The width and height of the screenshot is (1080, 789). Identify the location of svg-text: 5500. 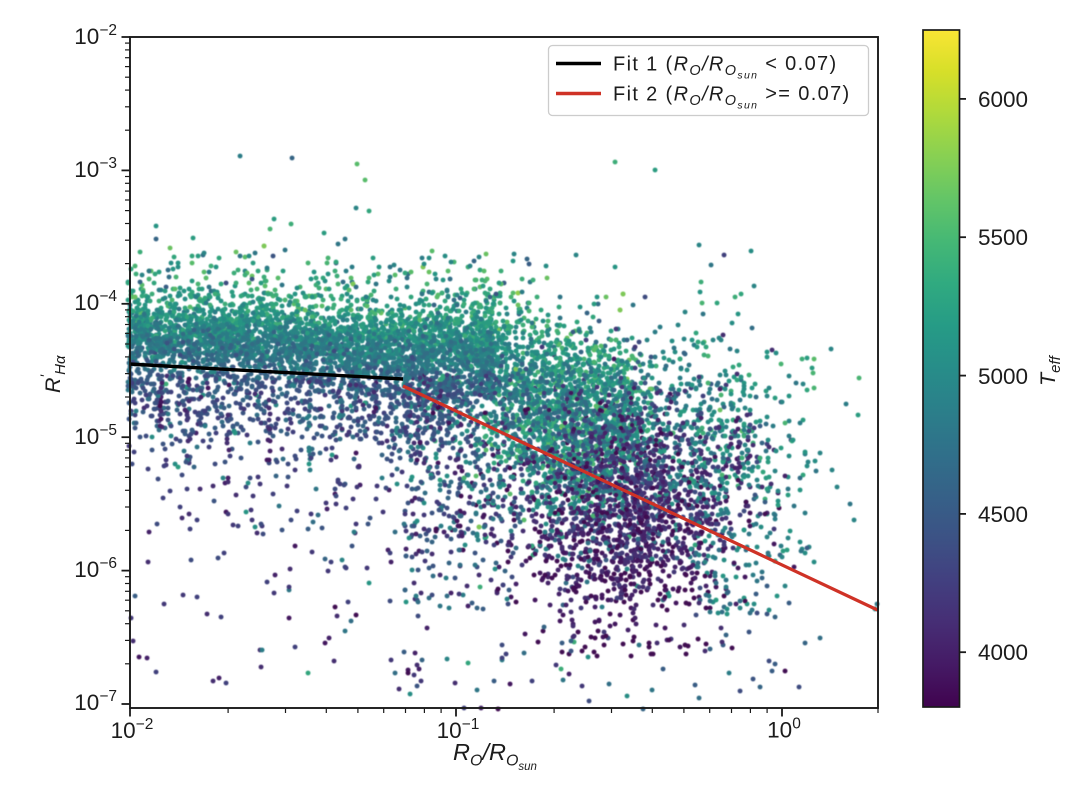
(1003, 237).